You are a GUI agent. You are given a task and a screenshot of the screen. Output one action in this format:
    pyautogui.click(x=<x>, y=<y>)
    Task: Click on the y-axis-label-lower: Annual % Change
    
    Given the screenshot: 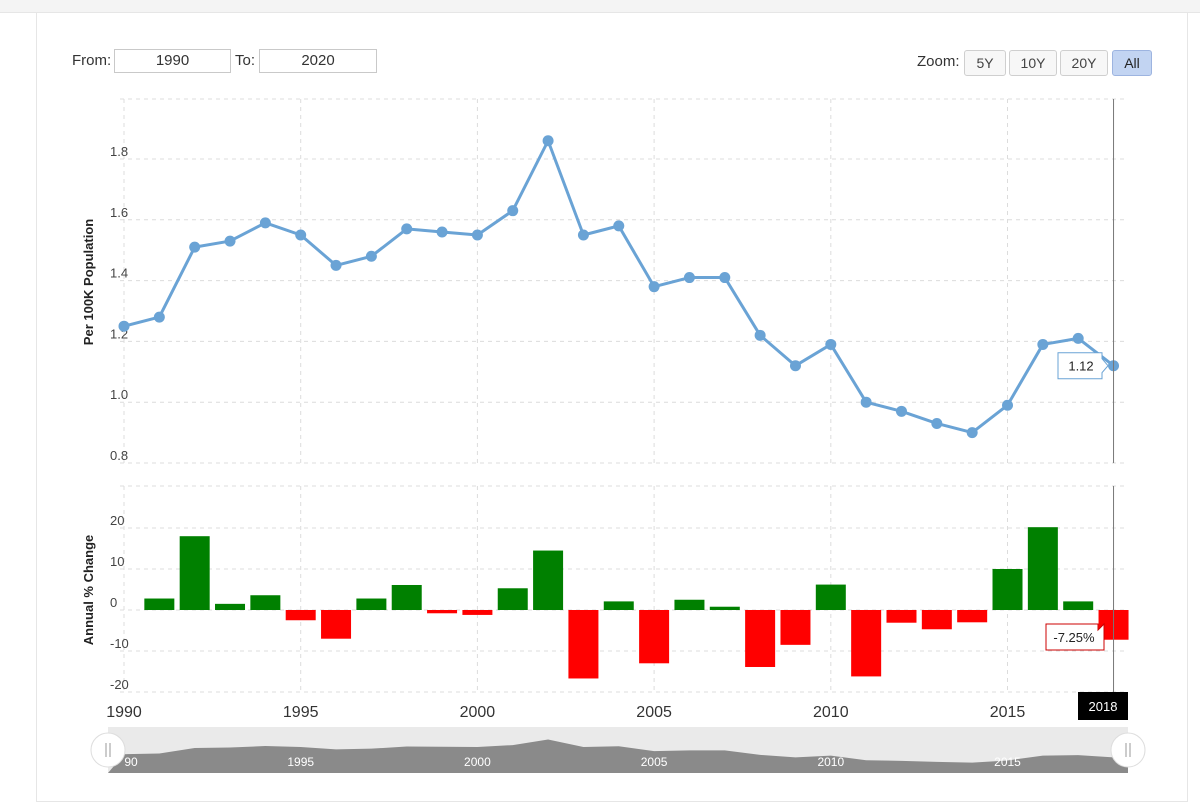 What is the action you would take?
    pyautogui.click(x=88, y=590)
    